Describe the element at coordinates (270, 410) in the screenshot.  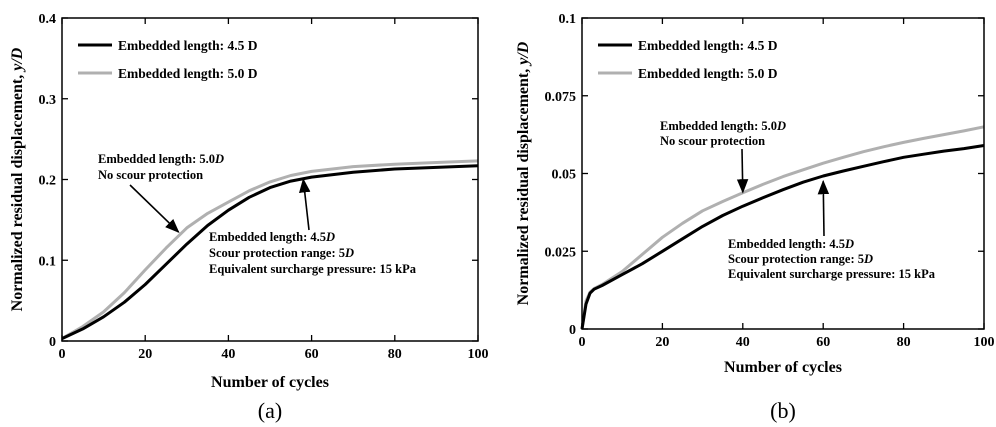
I see `panel-label-a: (a)` at that location.